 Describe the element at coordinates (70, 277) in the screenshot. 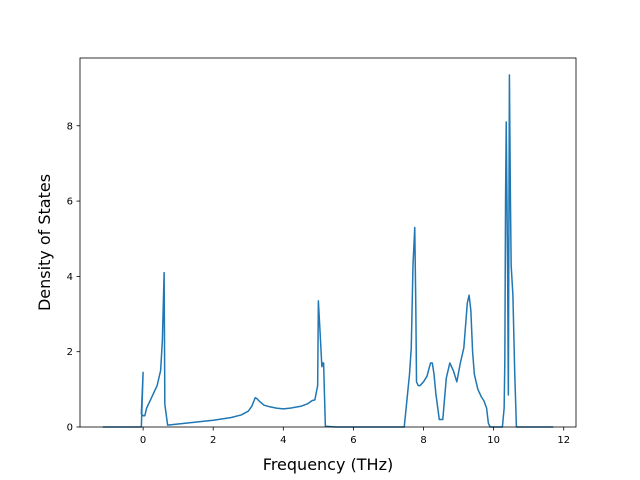

I see `y-tick-label: 4` at that location.